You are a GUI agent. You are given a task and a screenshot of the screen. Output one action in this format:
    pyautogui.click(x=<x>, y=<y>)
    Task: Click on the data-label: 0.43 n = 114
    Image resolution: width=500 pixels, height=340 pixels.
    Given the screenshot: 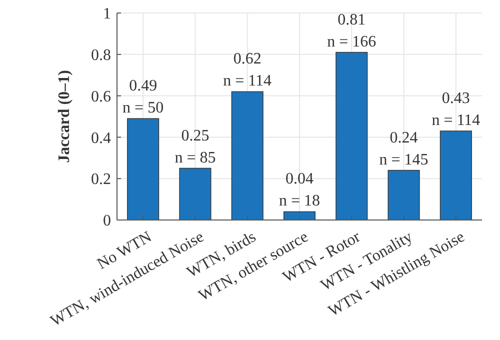 What is the action you would take?
    pyautogui.click(x=456, y=109)
    